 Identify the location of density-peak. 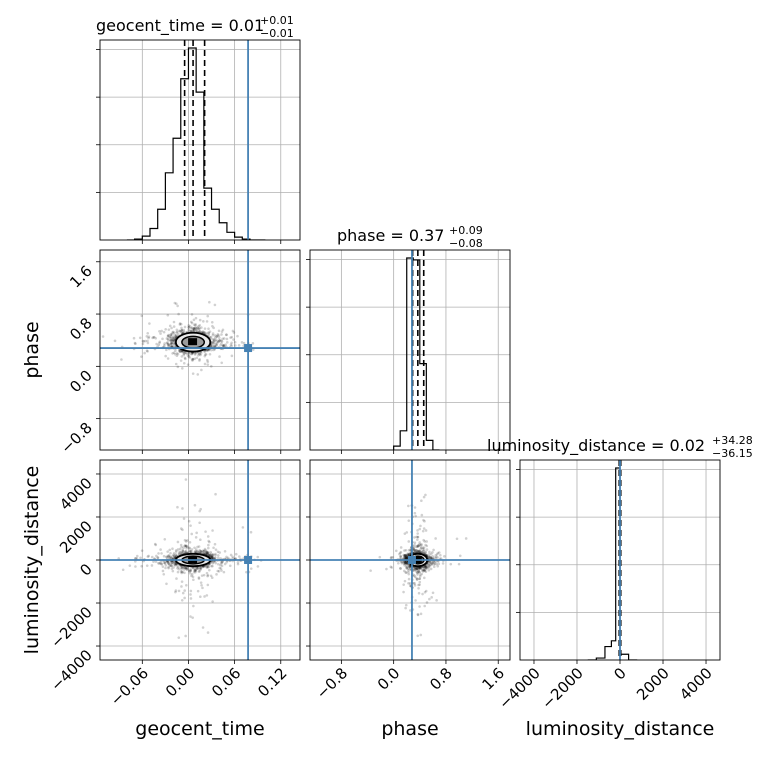
(193, 342).